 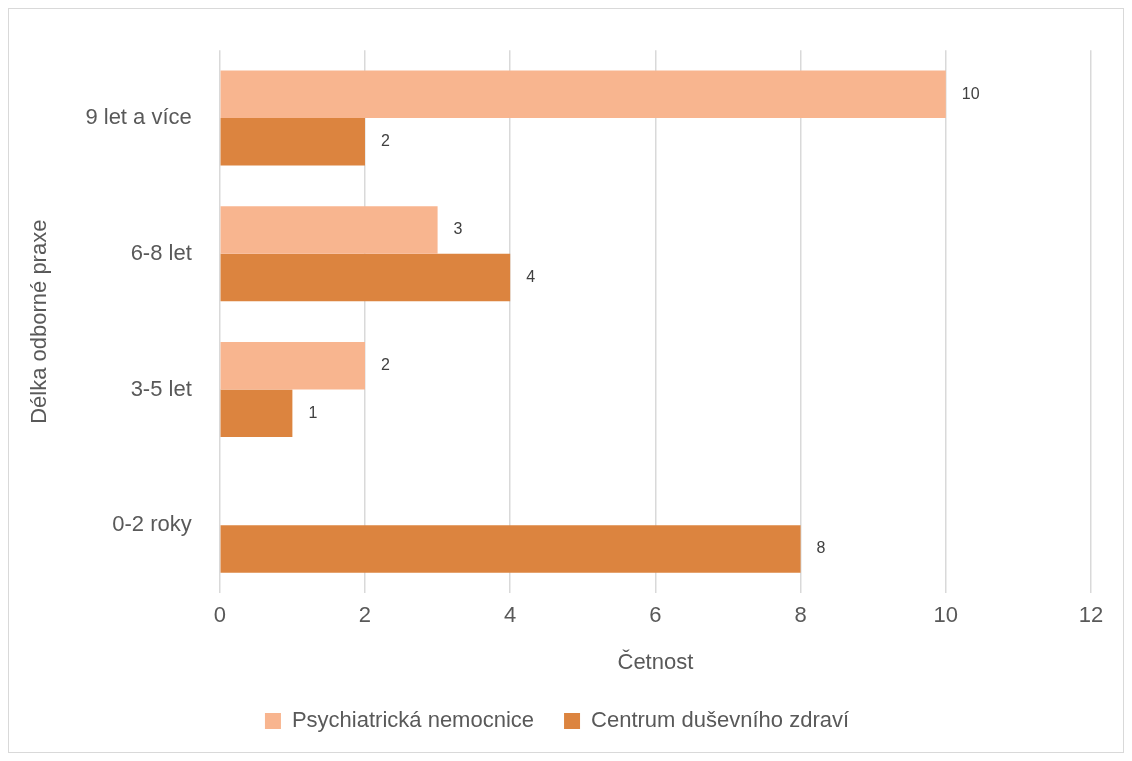 What do you see at coordinates (655, 615) in the screenshot?
I see `x-tick-label: 6` at bounding box center [655, 615].